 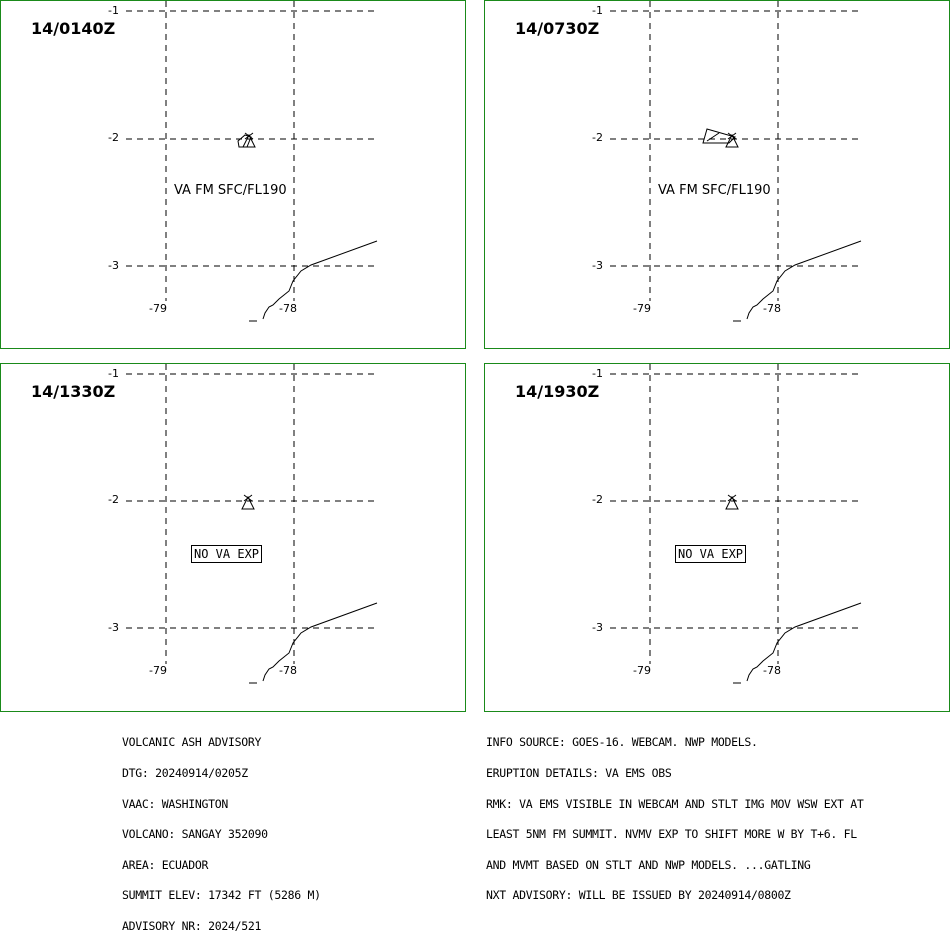 I want to click on advisory-line: DTG: 20240914/0205Z, so click(x=185, y=773).